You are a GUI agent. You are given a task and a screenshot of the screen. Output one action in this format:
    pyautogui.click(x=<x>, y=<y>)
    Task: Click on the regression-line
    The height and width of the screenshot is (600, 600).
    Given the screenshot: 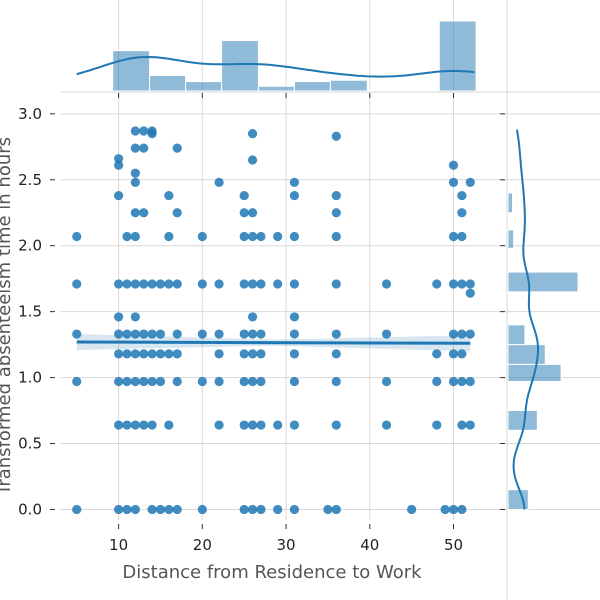 What is the action you would take?
    pyautogui.click(x=273, y=342)
    